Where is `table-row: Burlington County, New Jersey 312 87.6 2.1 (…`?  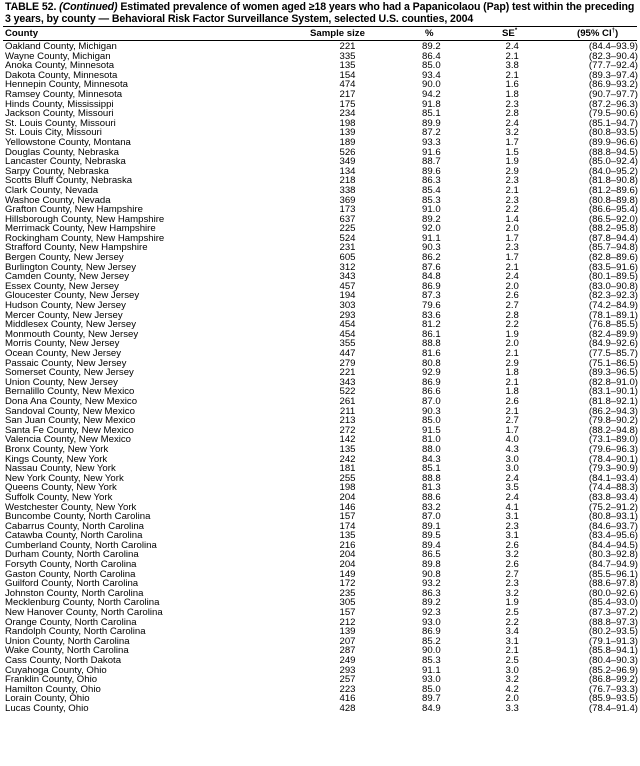
table-row: Burlington County, New Jersey 312 87.6 2.1 (… is located at coordinates (321, 268).